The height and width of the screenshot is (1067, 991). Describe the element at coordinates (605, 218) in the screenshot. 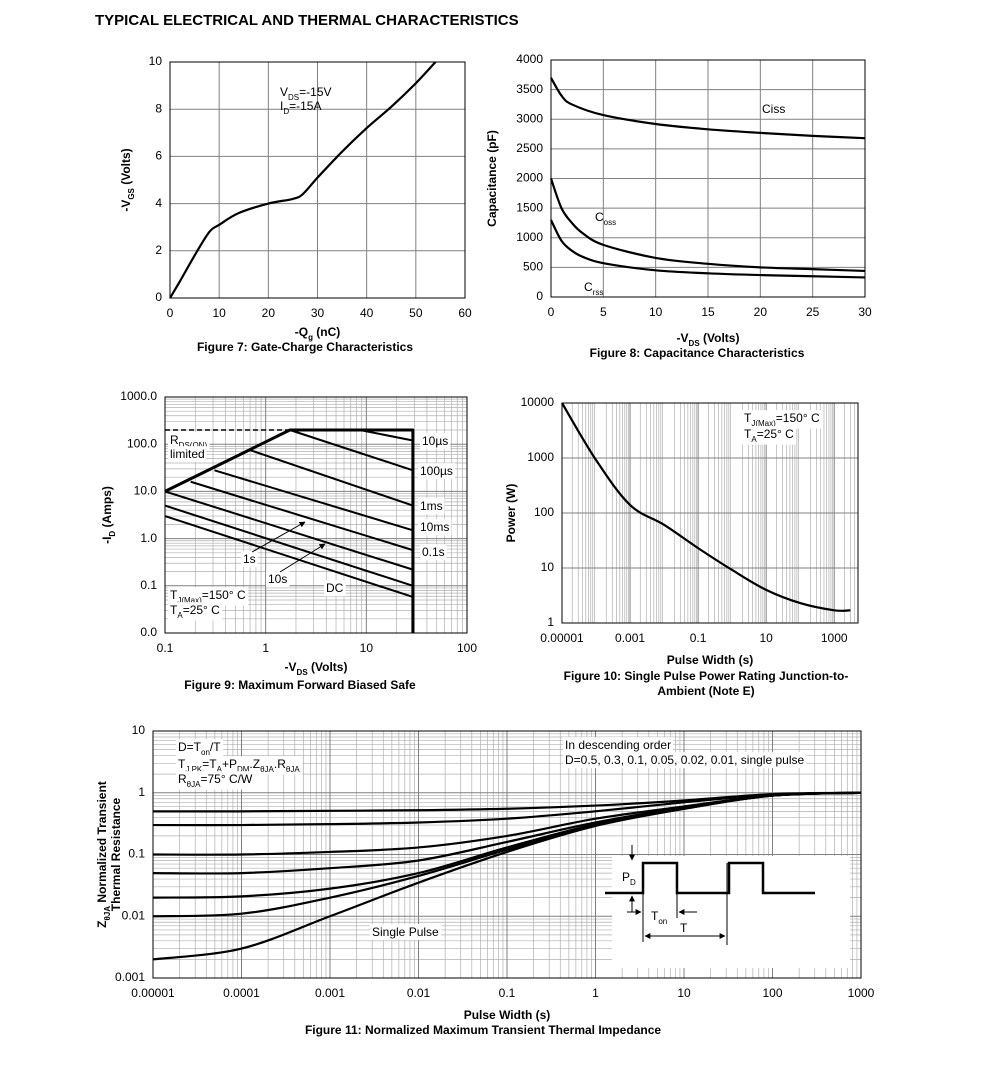

I see `series-label: Coss` at that location.